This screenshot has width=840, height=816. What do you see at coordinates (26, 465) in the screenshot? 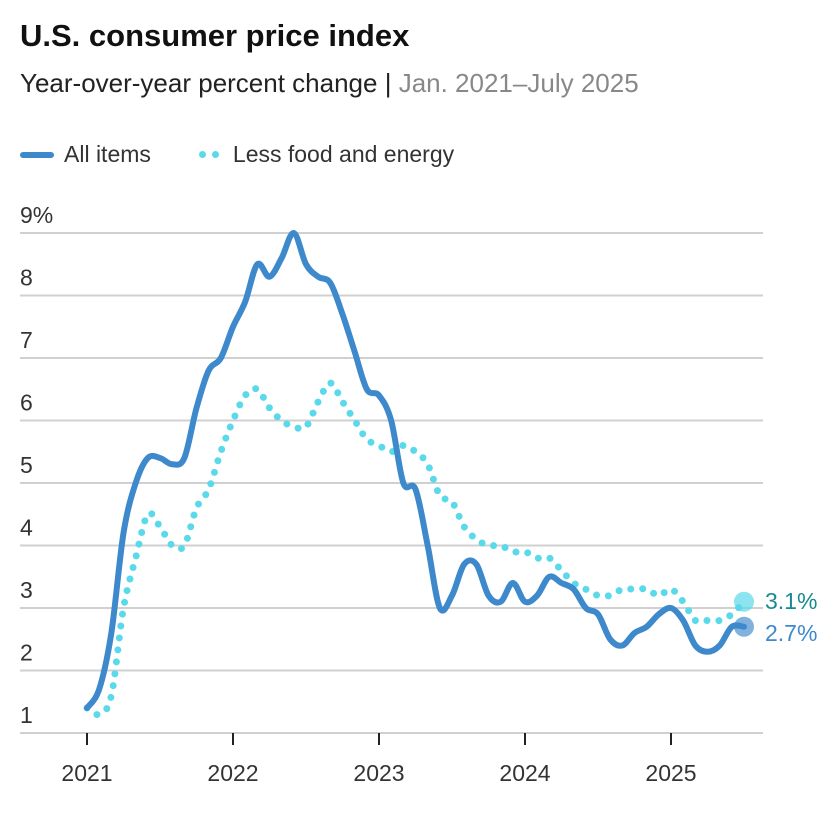
I see `y-tick-label: 5` at bounding box center [26, 465].